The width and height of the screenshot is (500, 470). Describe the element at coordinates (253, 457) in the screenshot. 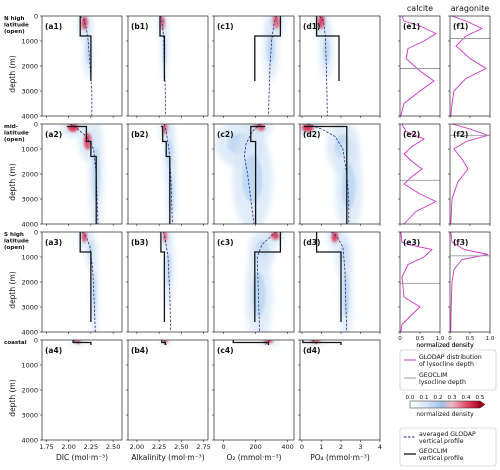

I see `x-axis-label: O₂ (mmol·m⁻³)` at that location.